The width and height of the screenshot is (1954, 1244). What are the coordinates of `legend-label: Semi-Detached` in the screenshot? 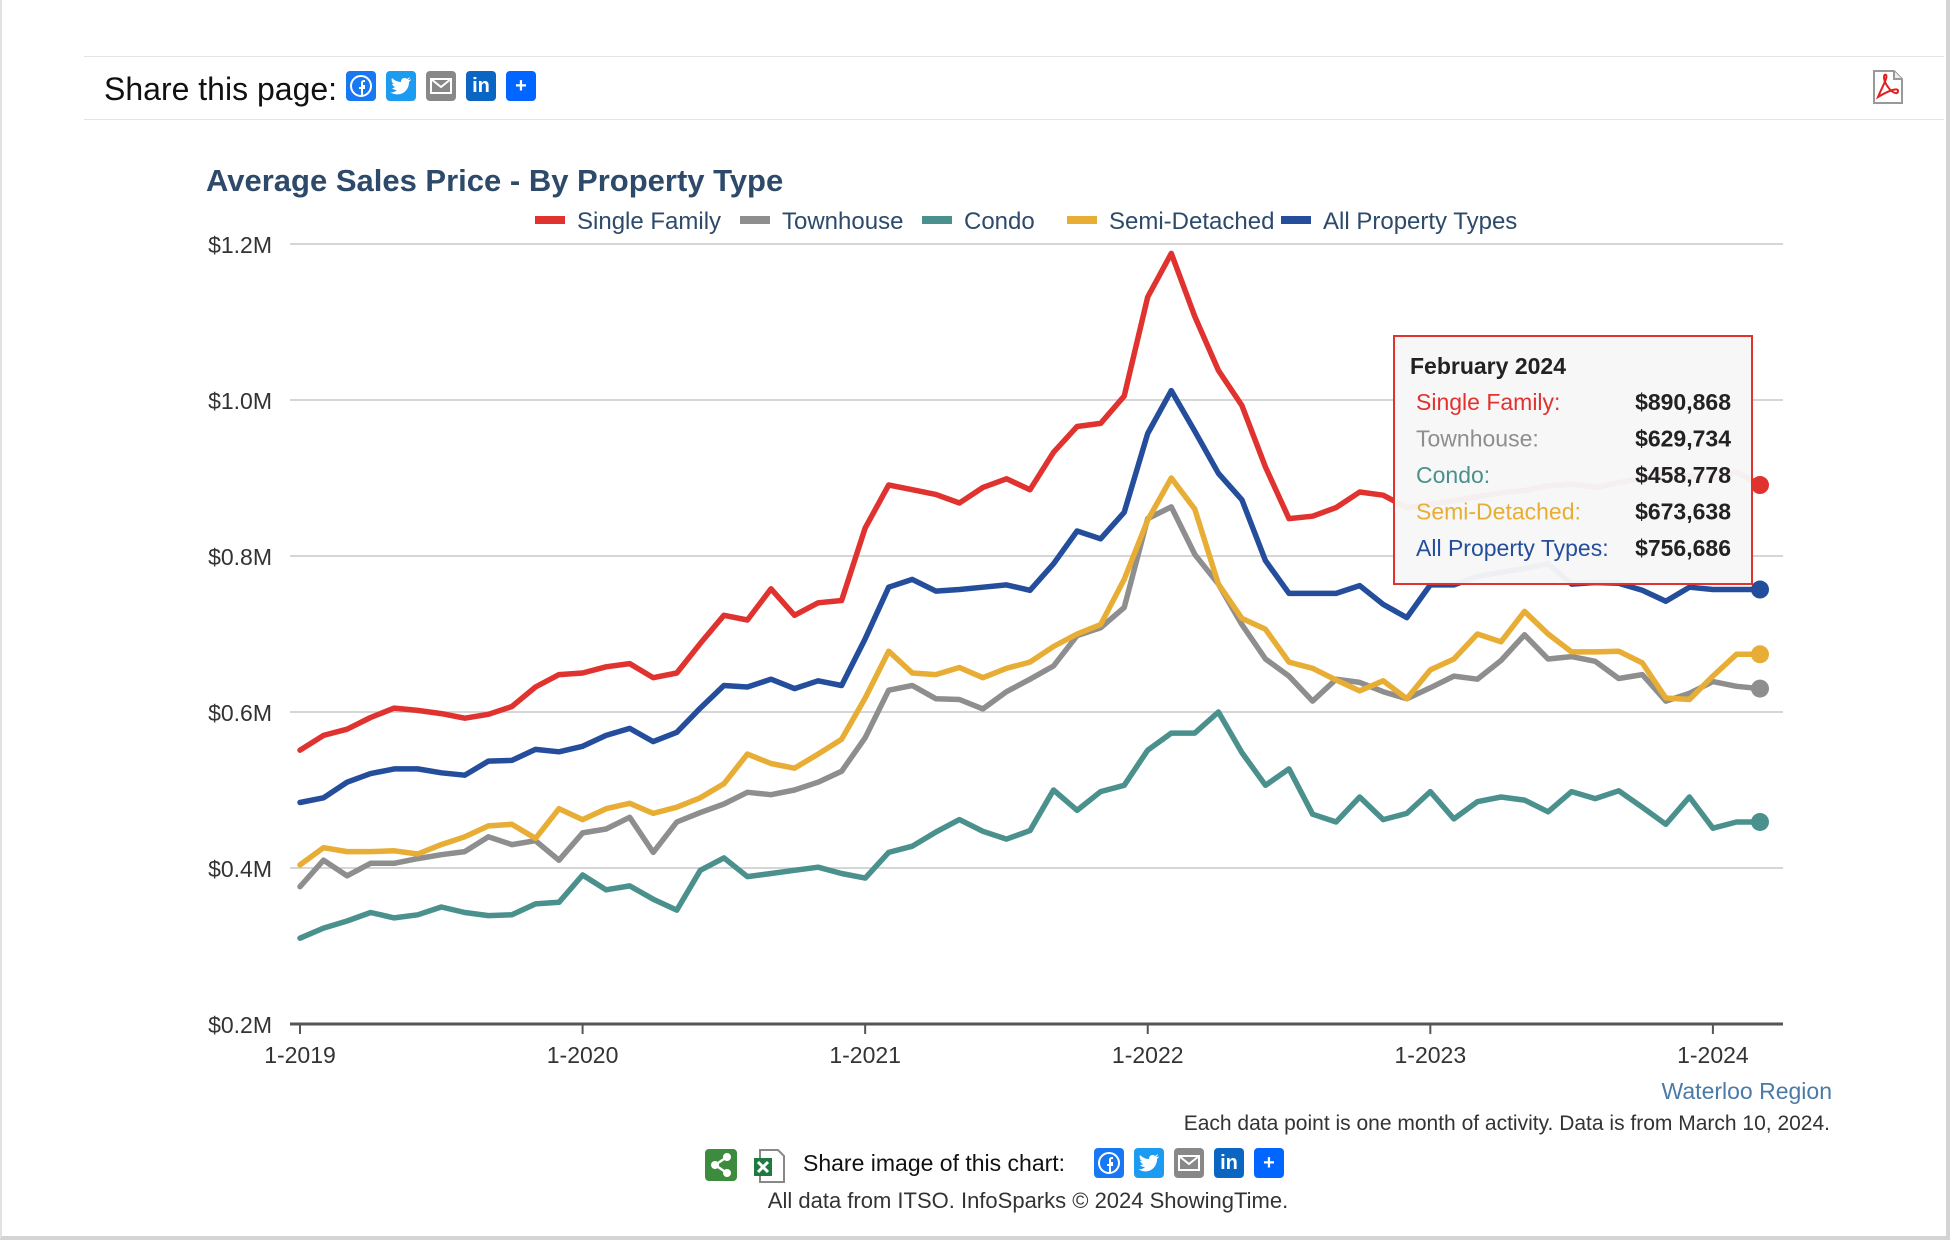 It's located at (1191, 221).